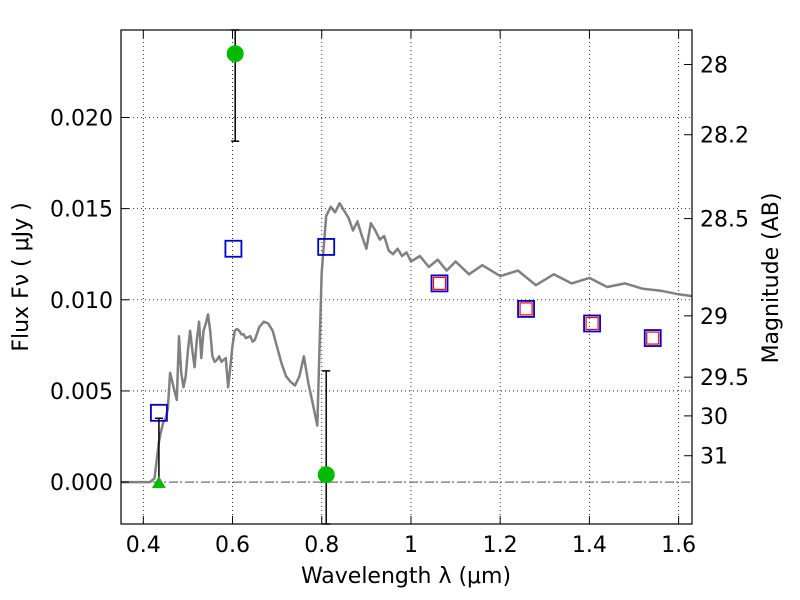 The width and height of the screenshot is (800, 600). Describe the element at coordinates (724, 378) in the screenshot. I see `mag-tick-label: 29.5` at that location.